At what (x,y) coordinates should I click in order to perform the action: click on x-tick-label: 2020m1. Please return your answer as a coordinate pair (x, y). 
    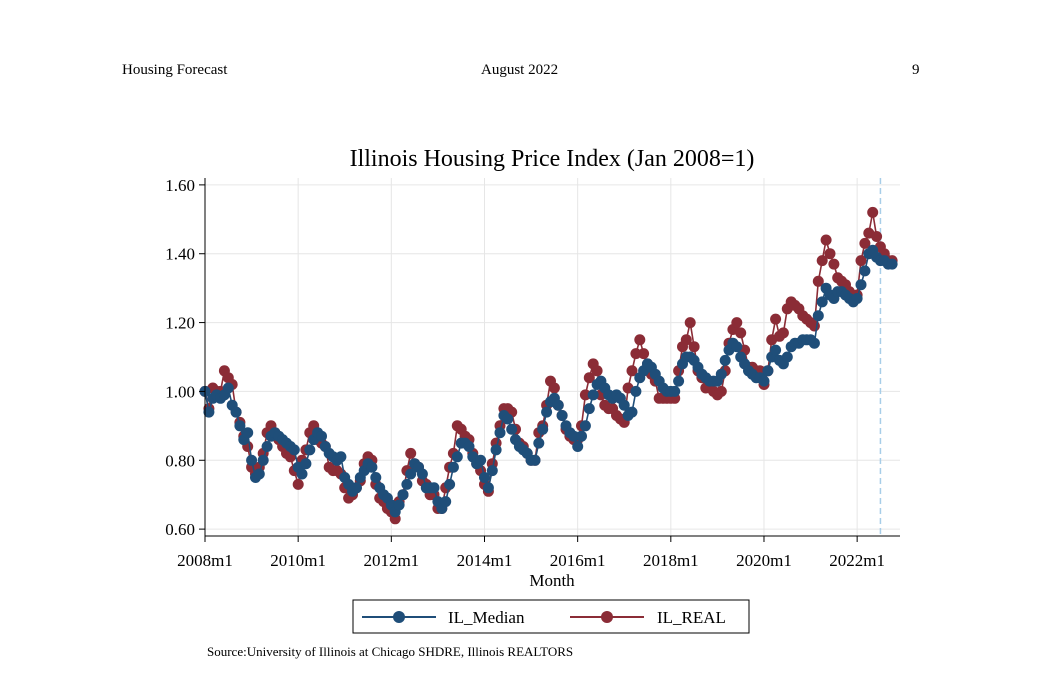
    Looking at the image, I should click on (764, 560).